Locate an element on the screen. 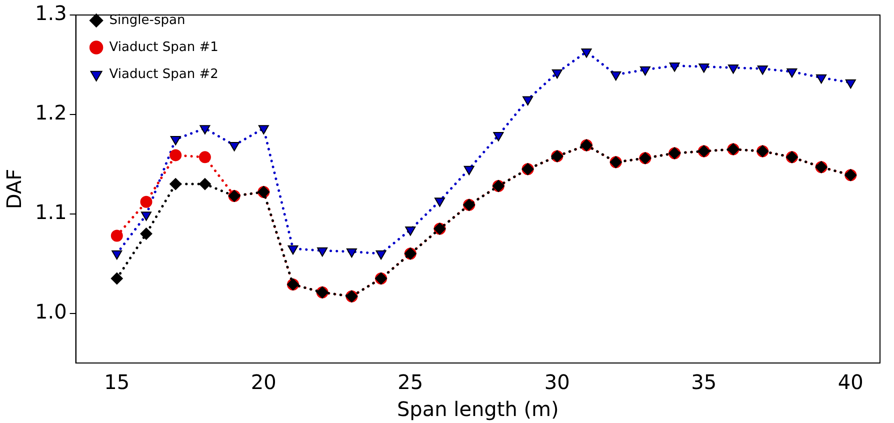  y-tick-label: 1.0 is located at coordinates (50, 311).